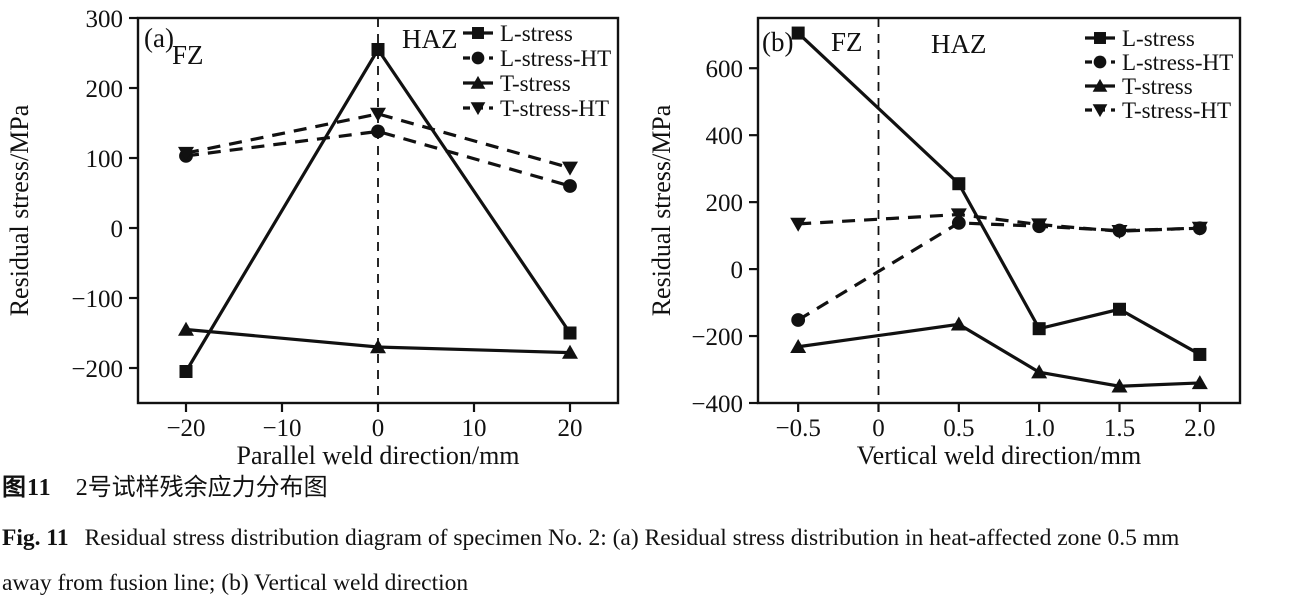  I want to click on panel-label: (b), so click(777, 42).